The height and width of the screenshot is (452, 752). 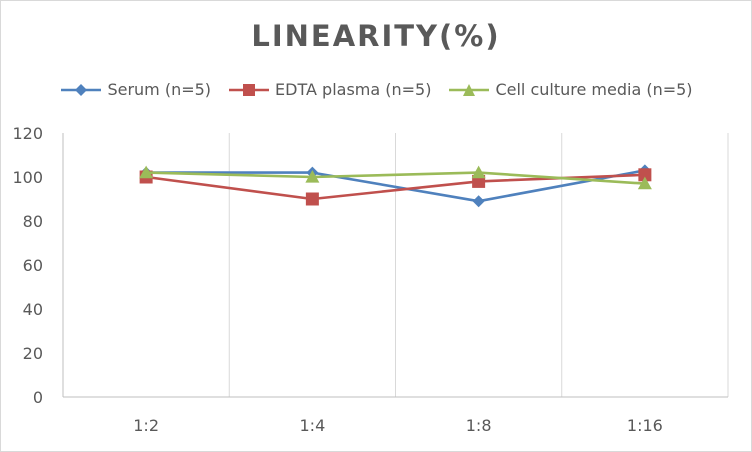 I want to click on y-tick-label: 120, so click(x=27, y=133).